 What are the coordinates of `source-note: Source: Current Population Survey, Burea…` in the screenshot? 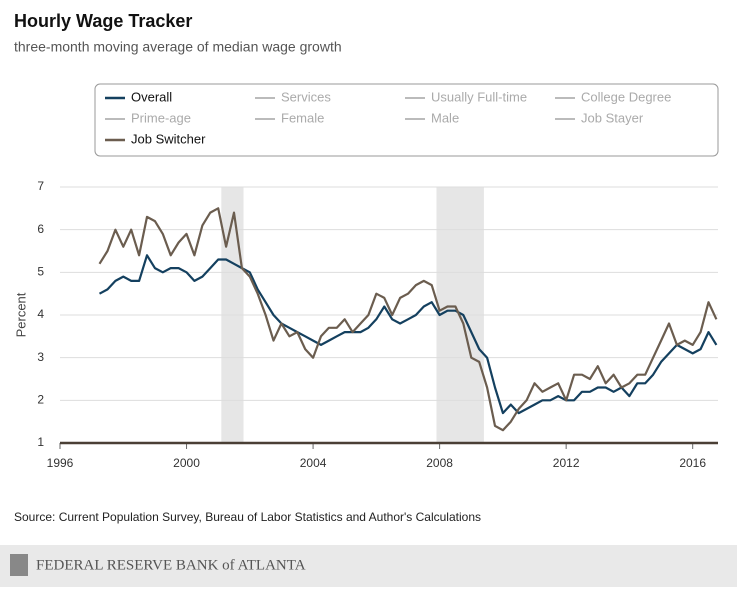 It's located at (247, 517).